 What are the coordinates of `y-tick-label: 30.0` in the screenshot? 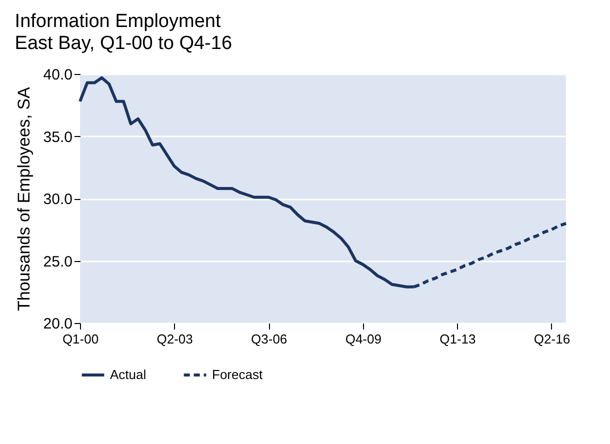 It's located at (57, 199).